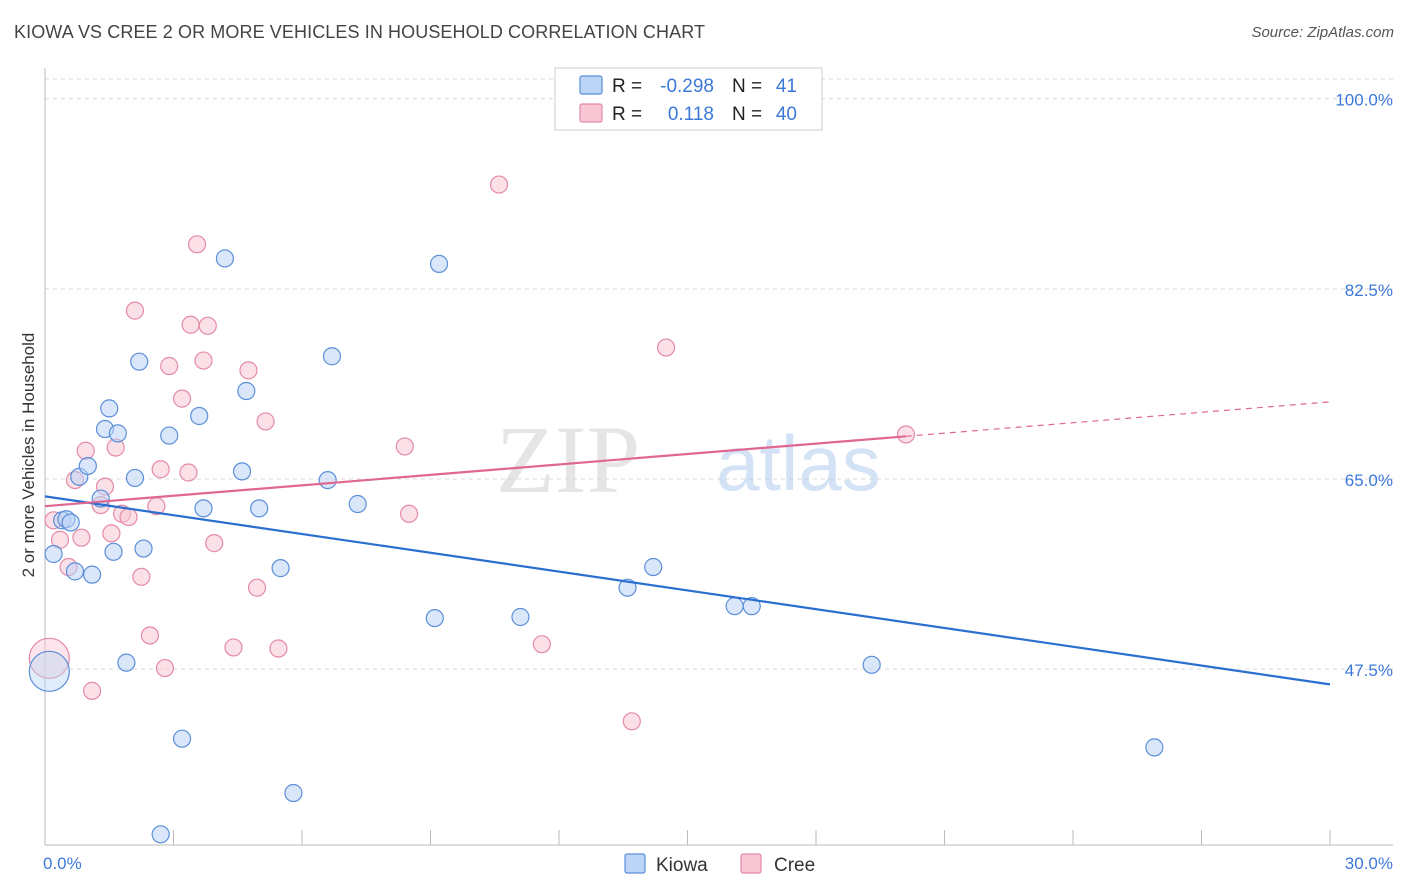  I want to click on bottom-legend-cree-swatch, so click(751, 863).